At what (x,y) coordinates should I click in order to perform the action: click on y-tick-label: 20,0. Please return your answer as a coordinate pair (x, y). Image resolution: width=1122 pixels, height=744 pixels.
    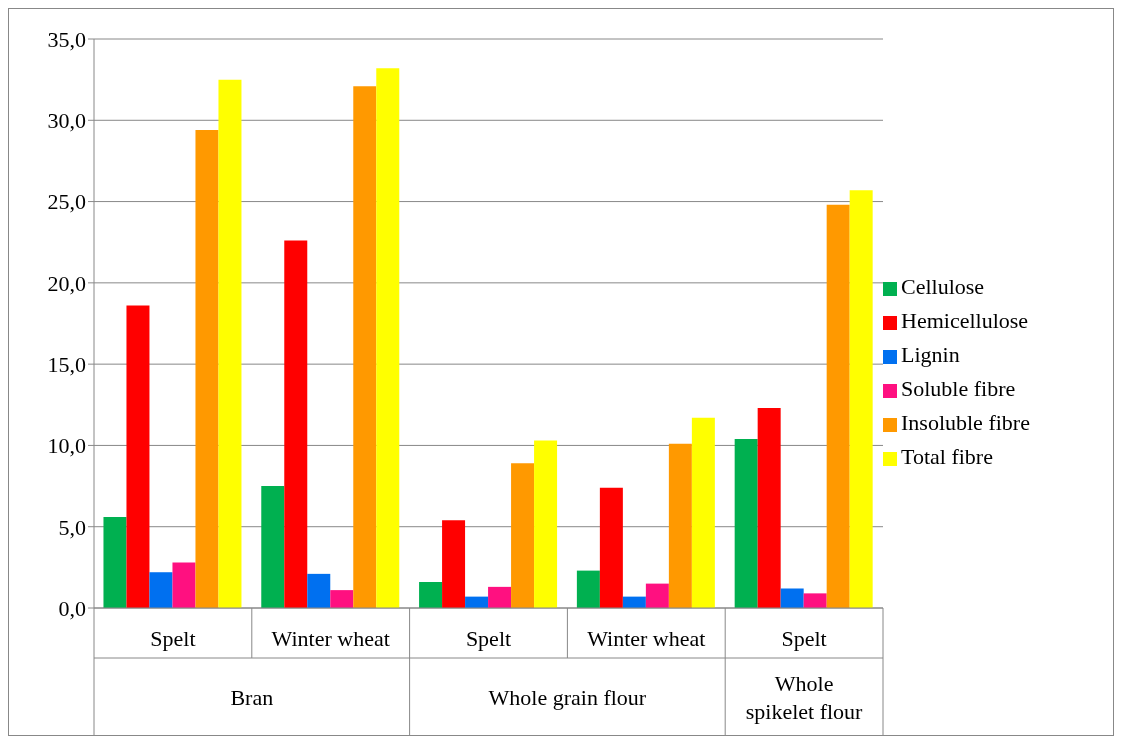
    Looking at the image, I should click on (66, 283).